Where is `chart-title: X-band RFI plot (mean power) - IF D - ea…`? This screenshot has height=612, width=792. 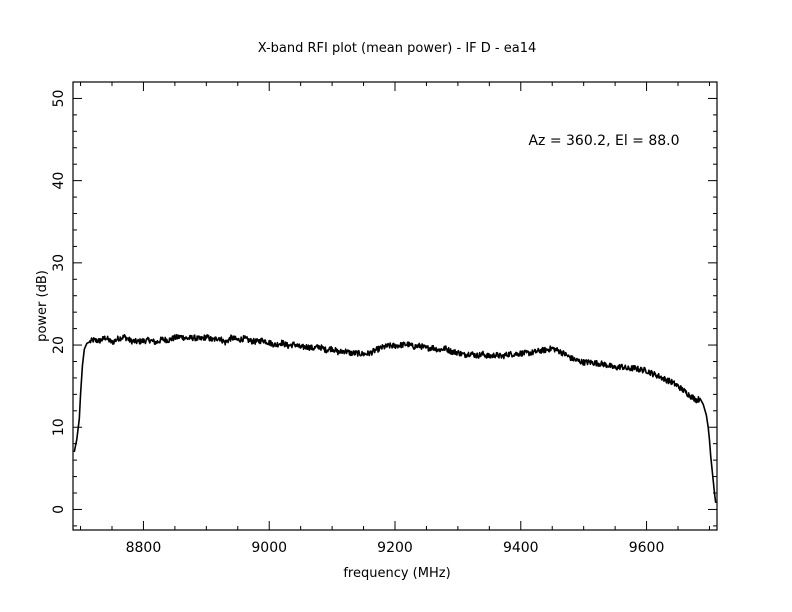
chart-title: X-band RFI plot (mean power) - IF D - ea… is located at coordinates (397, 48).